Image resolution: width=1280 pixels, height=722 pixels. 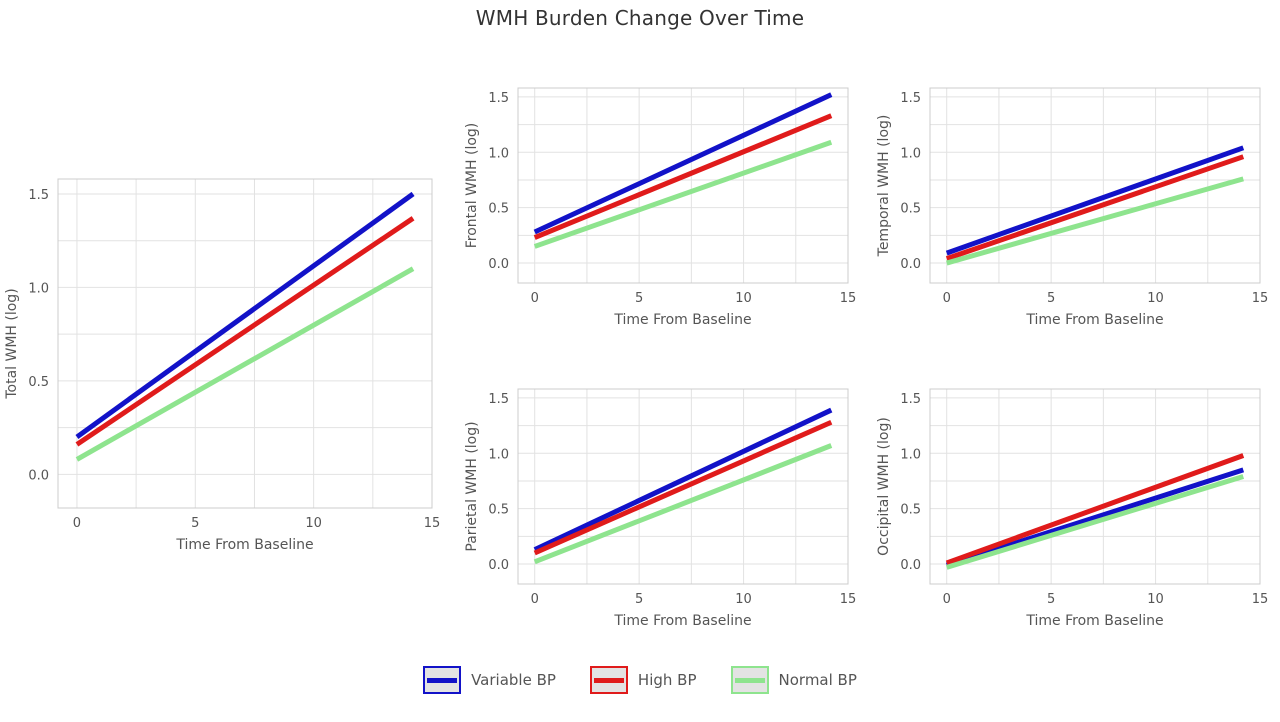 I want to click on chart-2-ytick-label: 1.5, so click(x=498, y=98).